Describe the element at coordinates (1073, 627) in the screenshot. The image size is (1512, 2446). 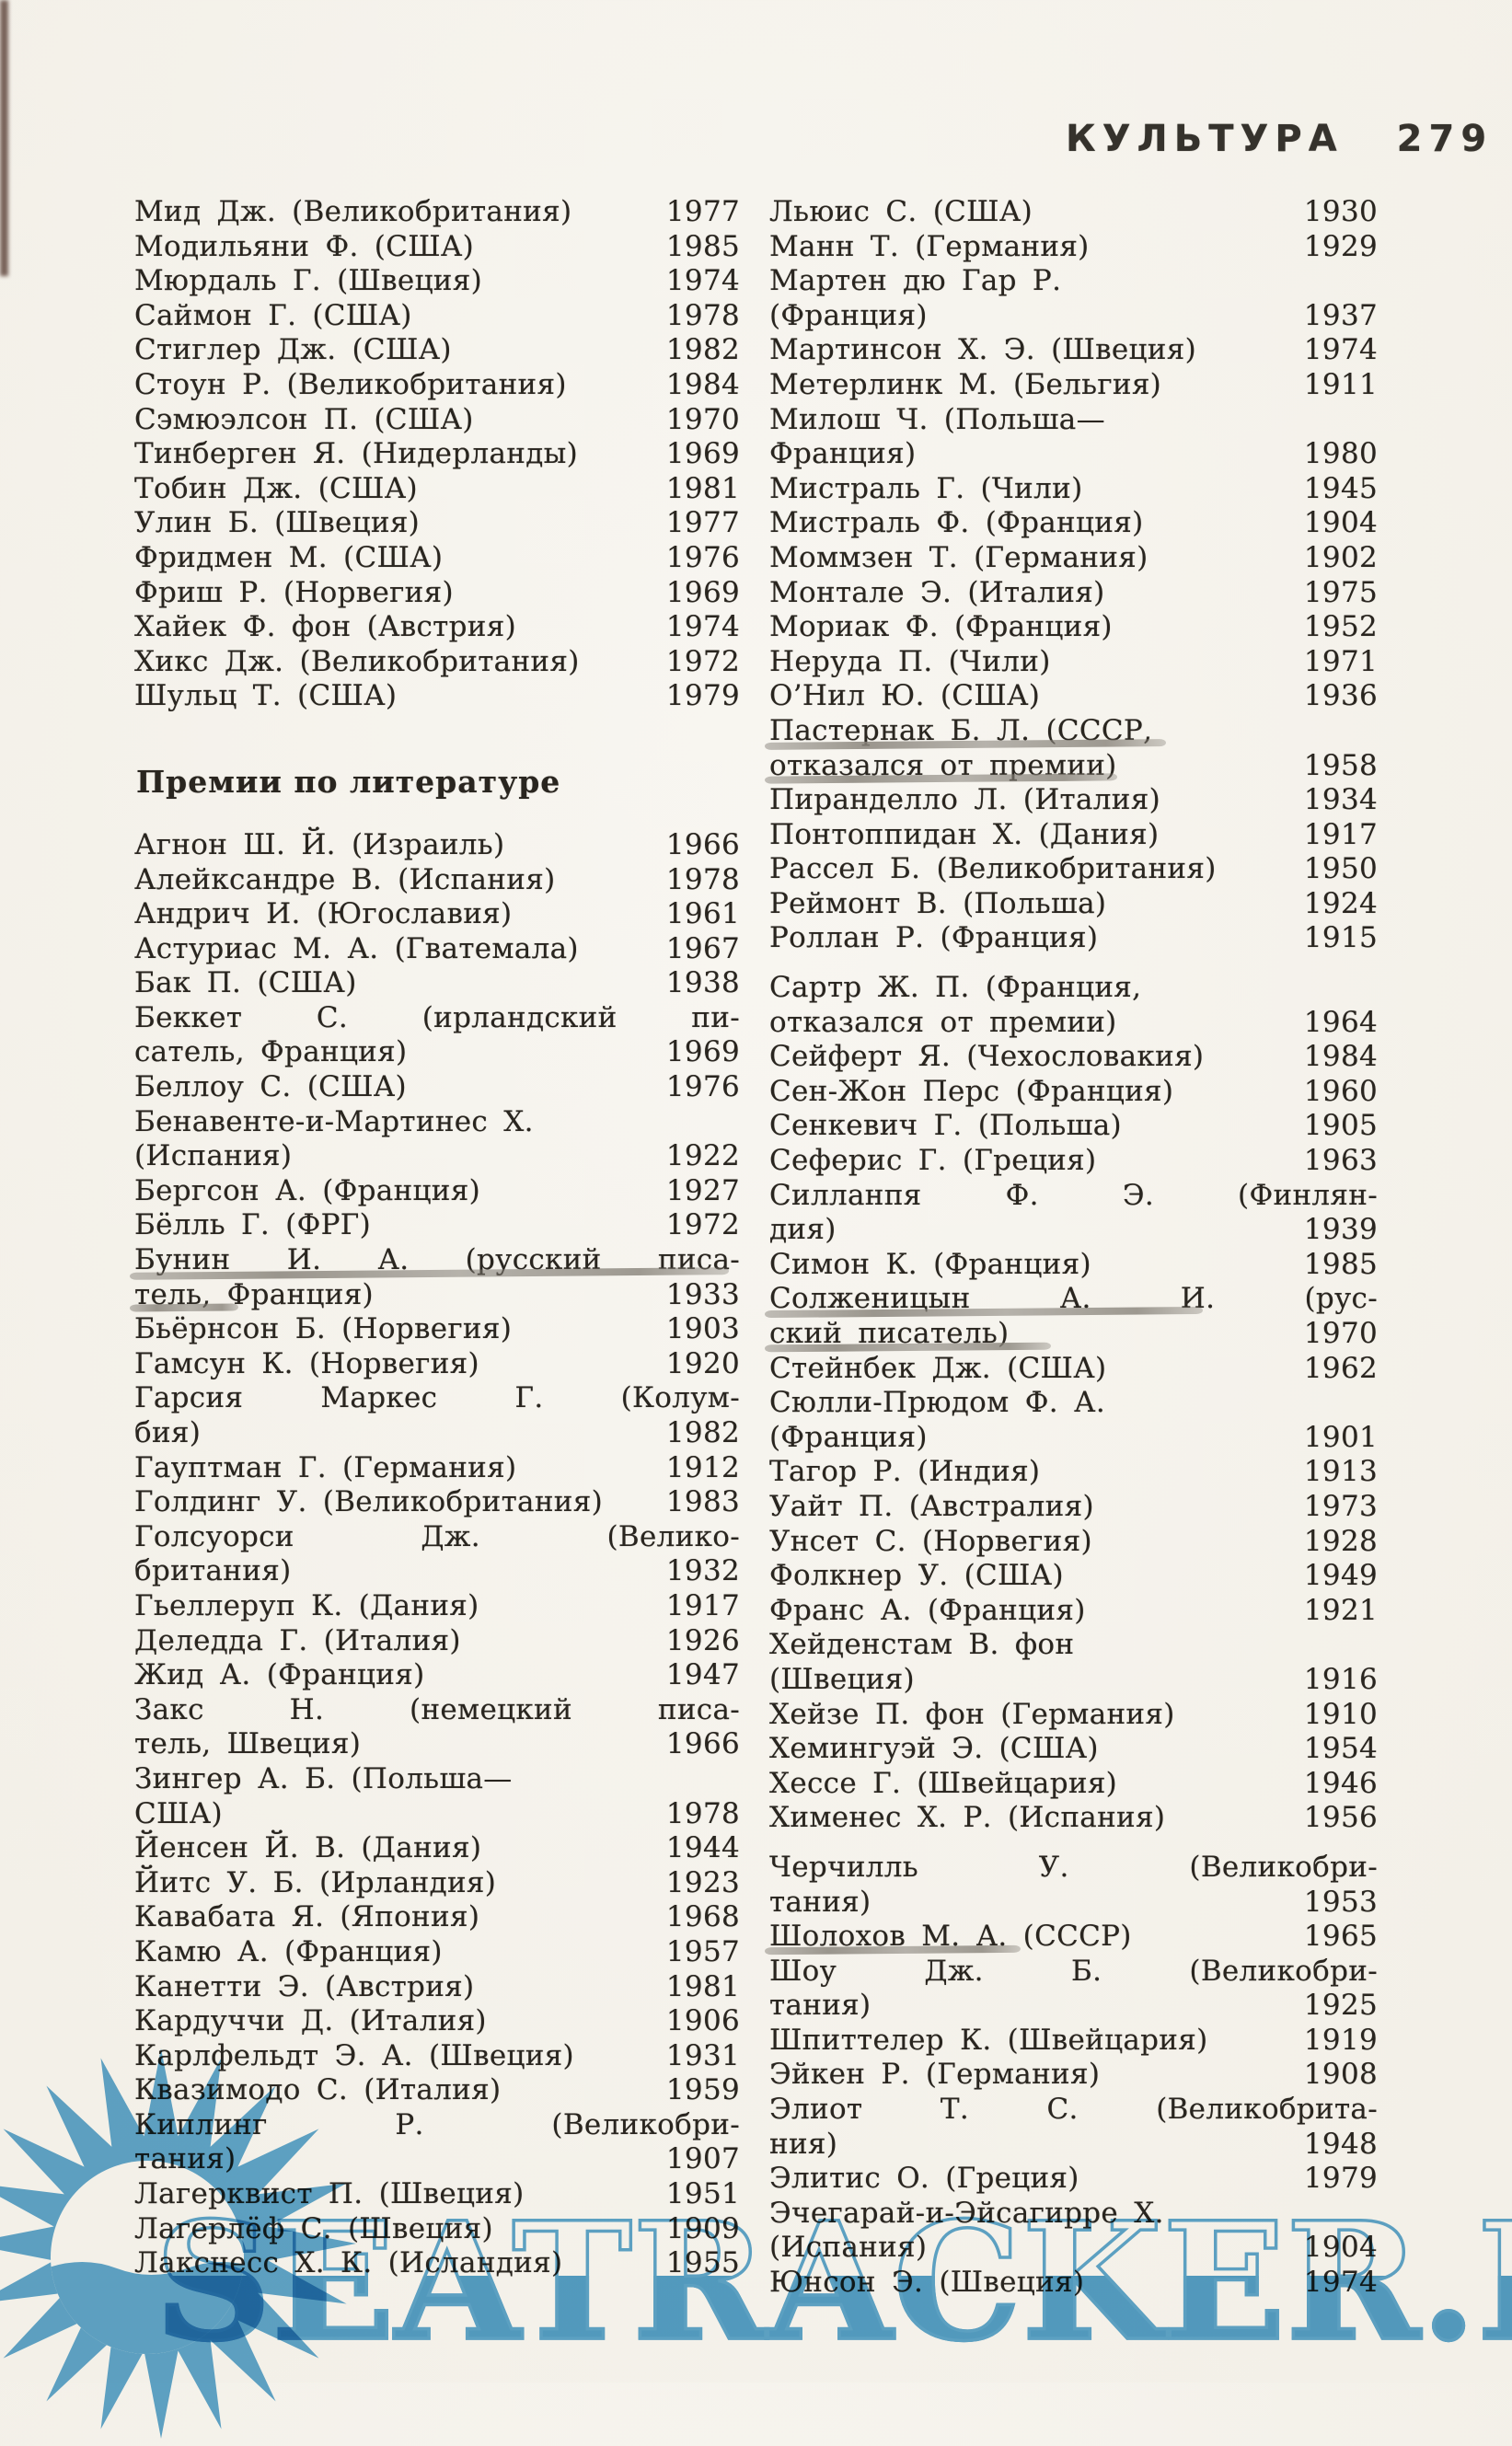
I see `laureate-line: Мориак Ф. (Франция) 1952` at that location.